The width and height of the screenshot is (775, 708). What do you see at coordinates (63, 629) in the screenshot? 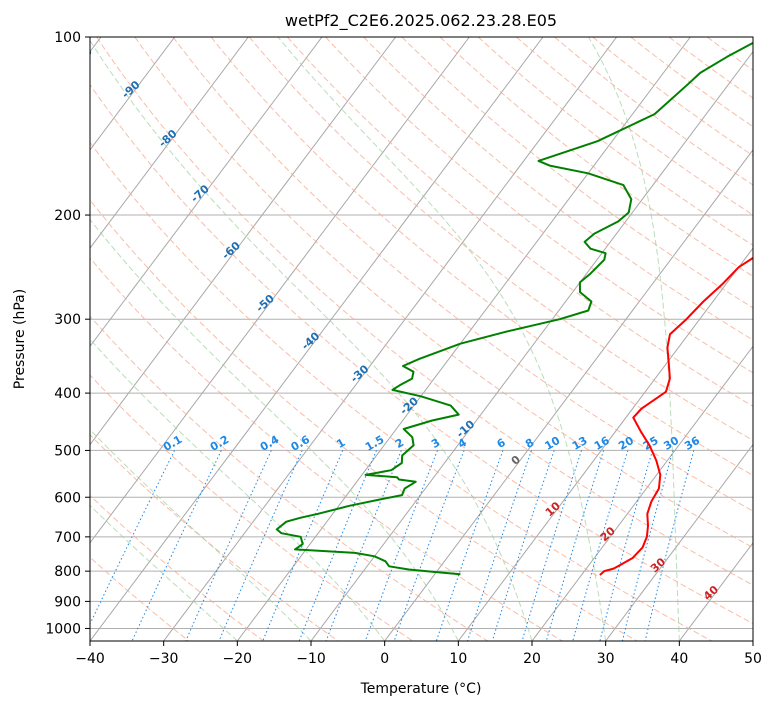
I see `y-tick-label: 1000` at bounding box center [63, 629].